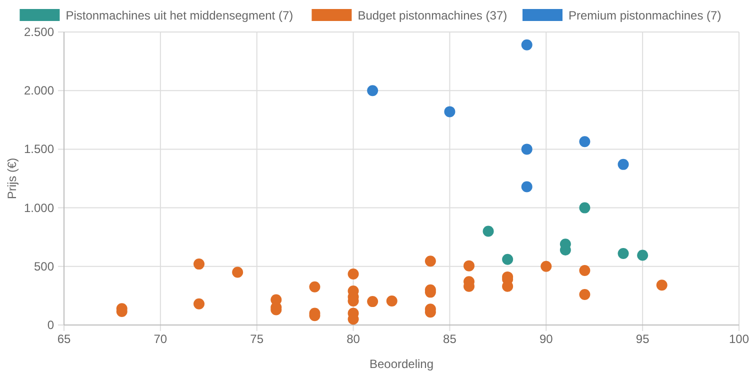 This screenshot has width=753, height=376. Describe the element at coordinates (64, 339) in the screenshot. I see `x-tick-label: 65` at that location.